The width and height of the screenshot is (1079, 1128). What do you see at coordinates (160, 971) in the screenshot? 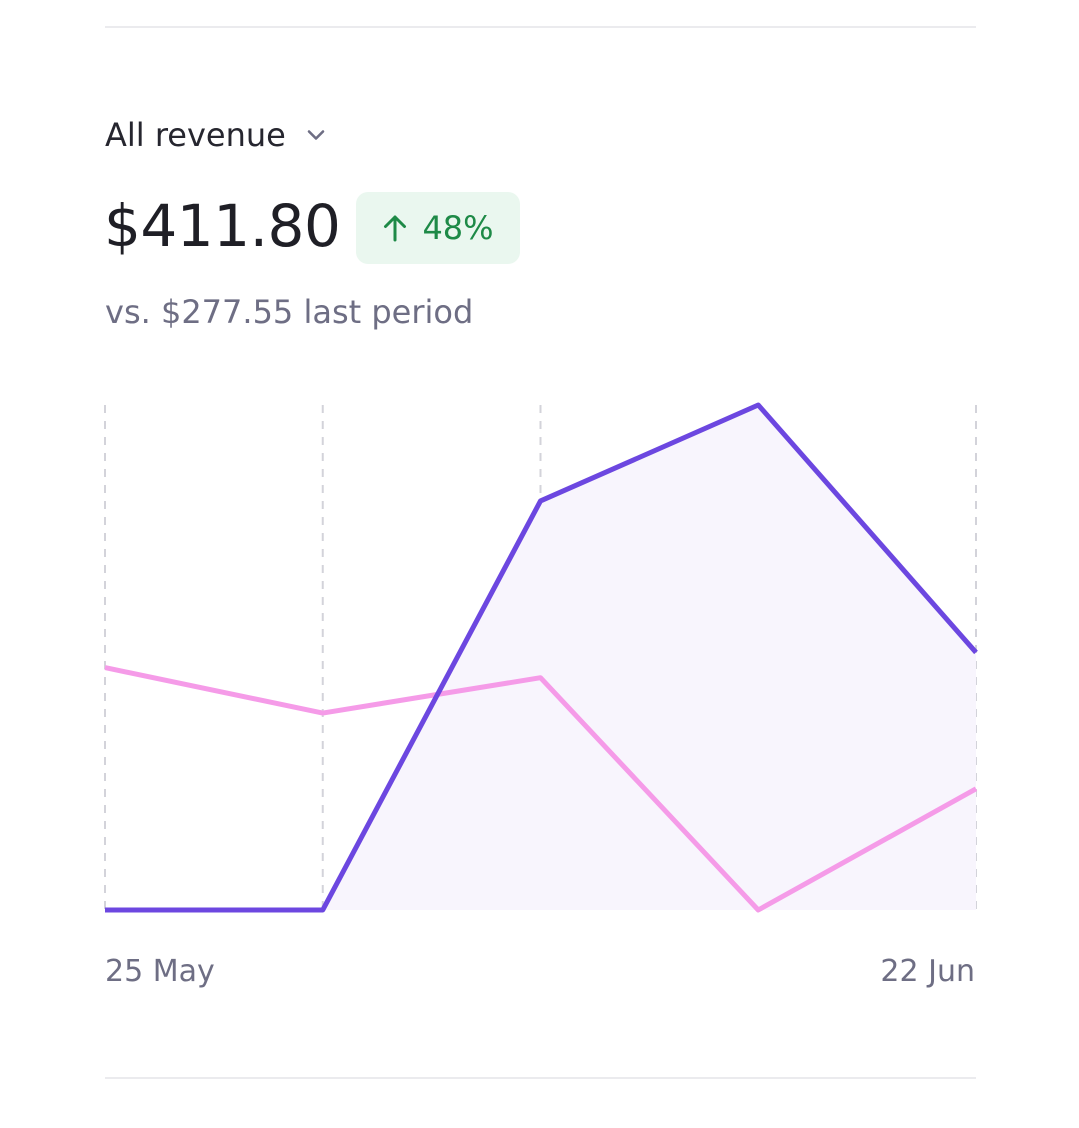
I see `x-axis-start-label: 25 May` at bounding box center [160, 971].